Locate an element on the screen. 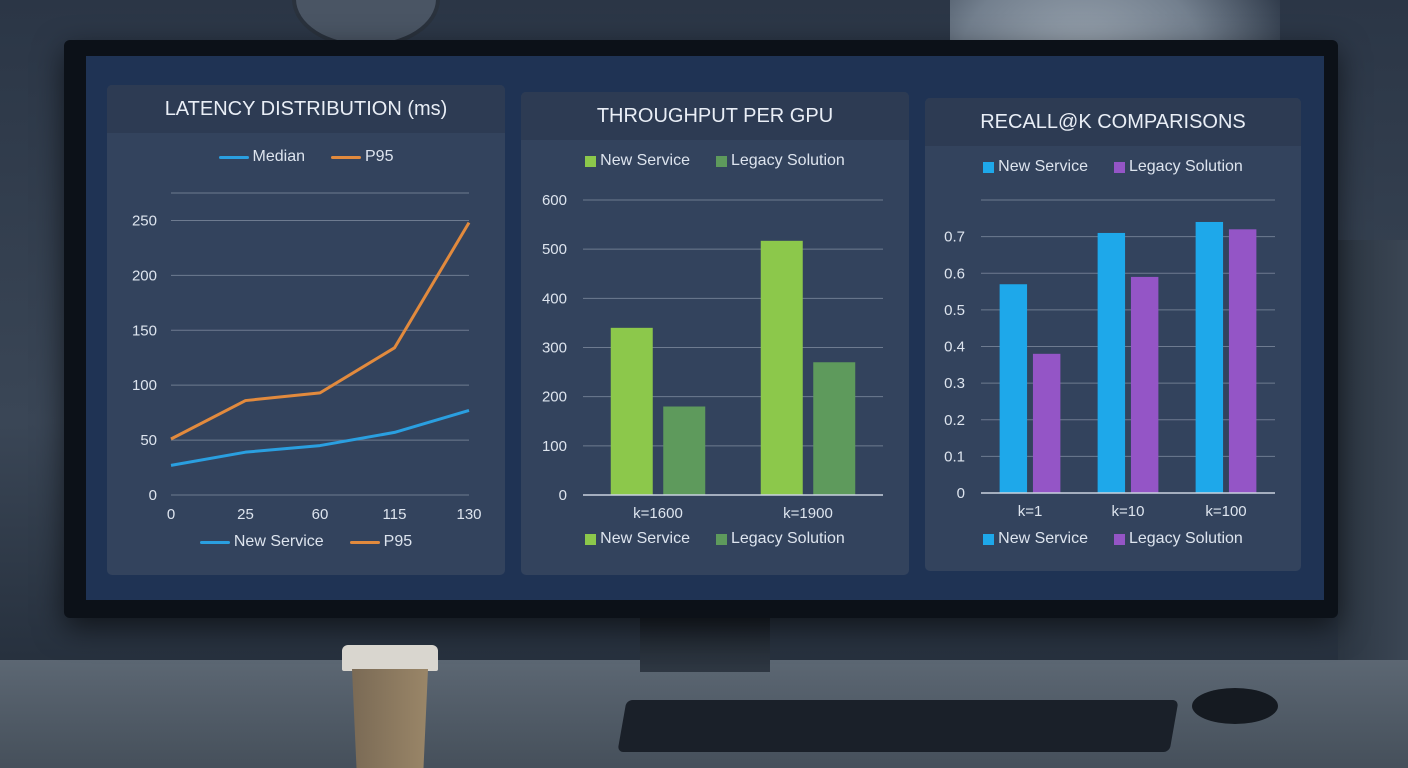 The width and height of the screenshot is (1408, 768). latency-legend-top: Median P95 is located at coordinates (306, 157).